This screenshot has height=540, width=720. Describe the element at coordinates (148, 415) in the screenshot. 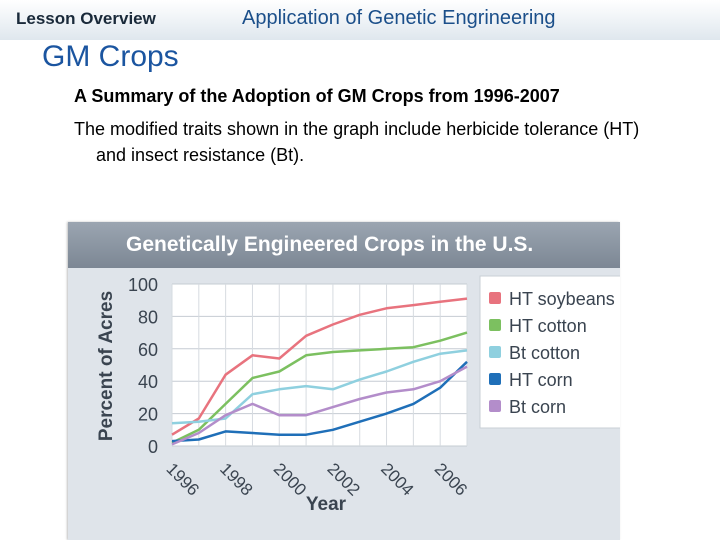

I see `y-tick-label: 20` at that location.